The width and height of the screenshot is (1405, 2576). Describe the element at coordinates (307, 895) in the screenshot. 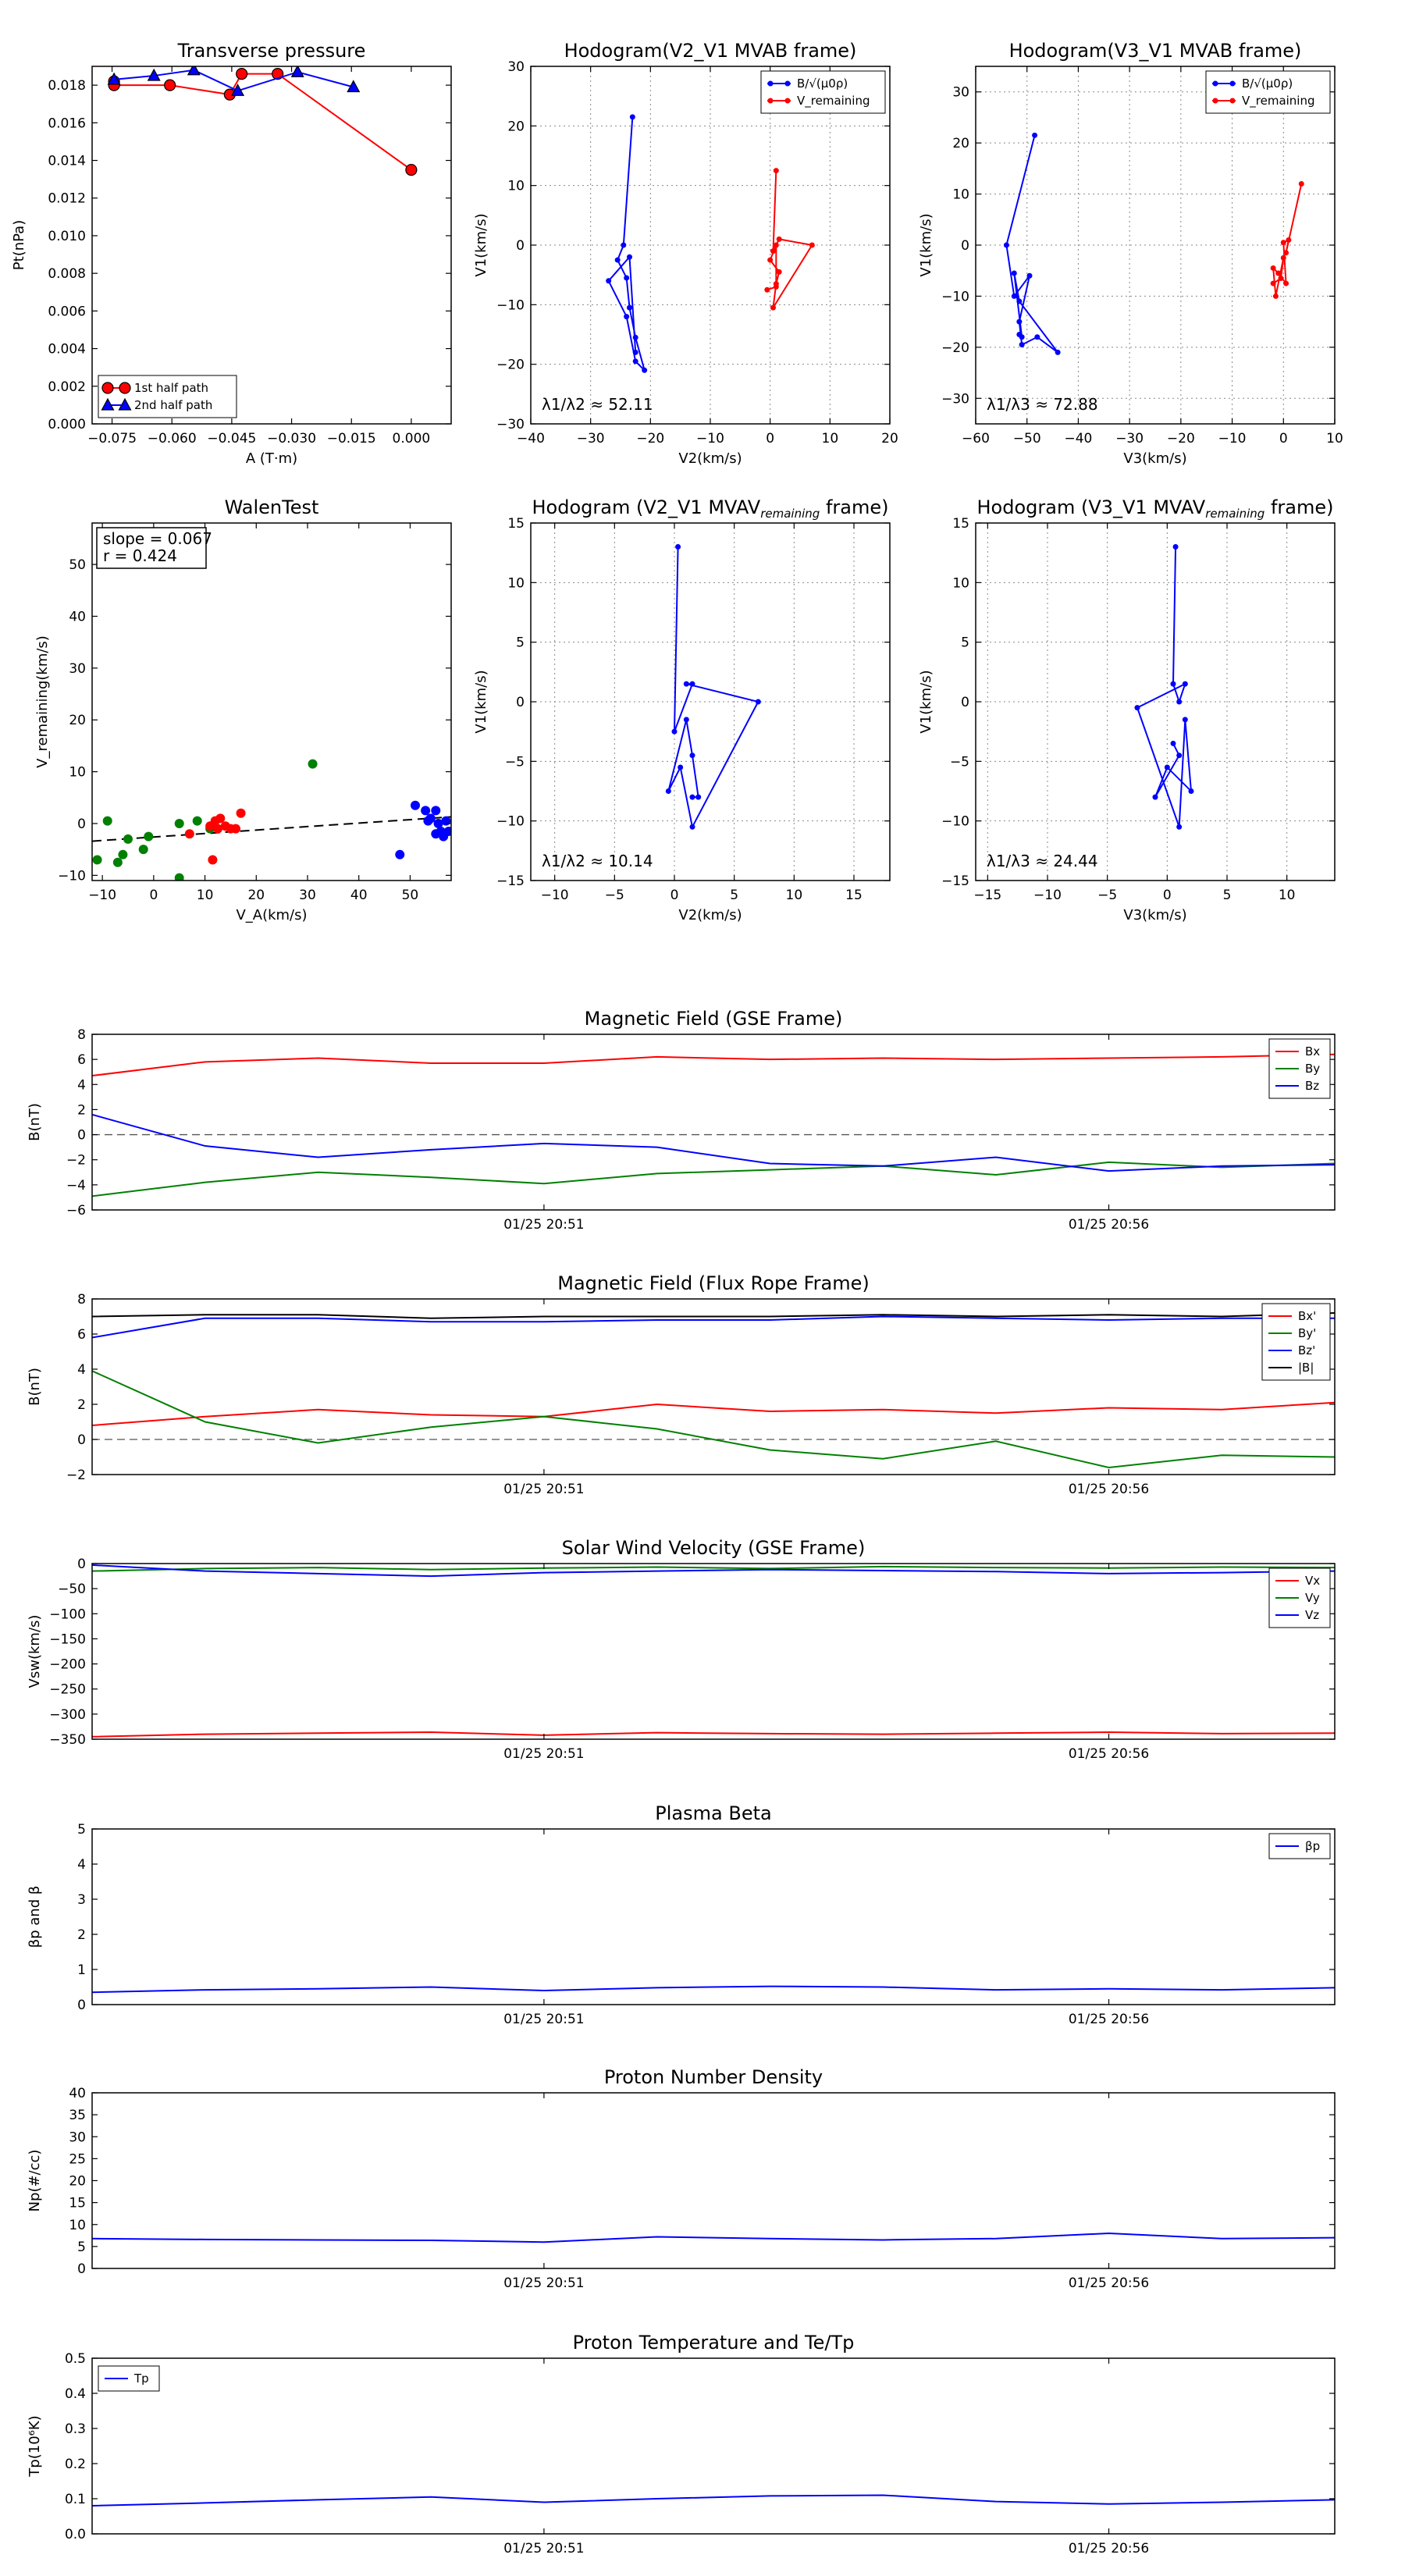

I see `x-tick-label: 30` at that location.